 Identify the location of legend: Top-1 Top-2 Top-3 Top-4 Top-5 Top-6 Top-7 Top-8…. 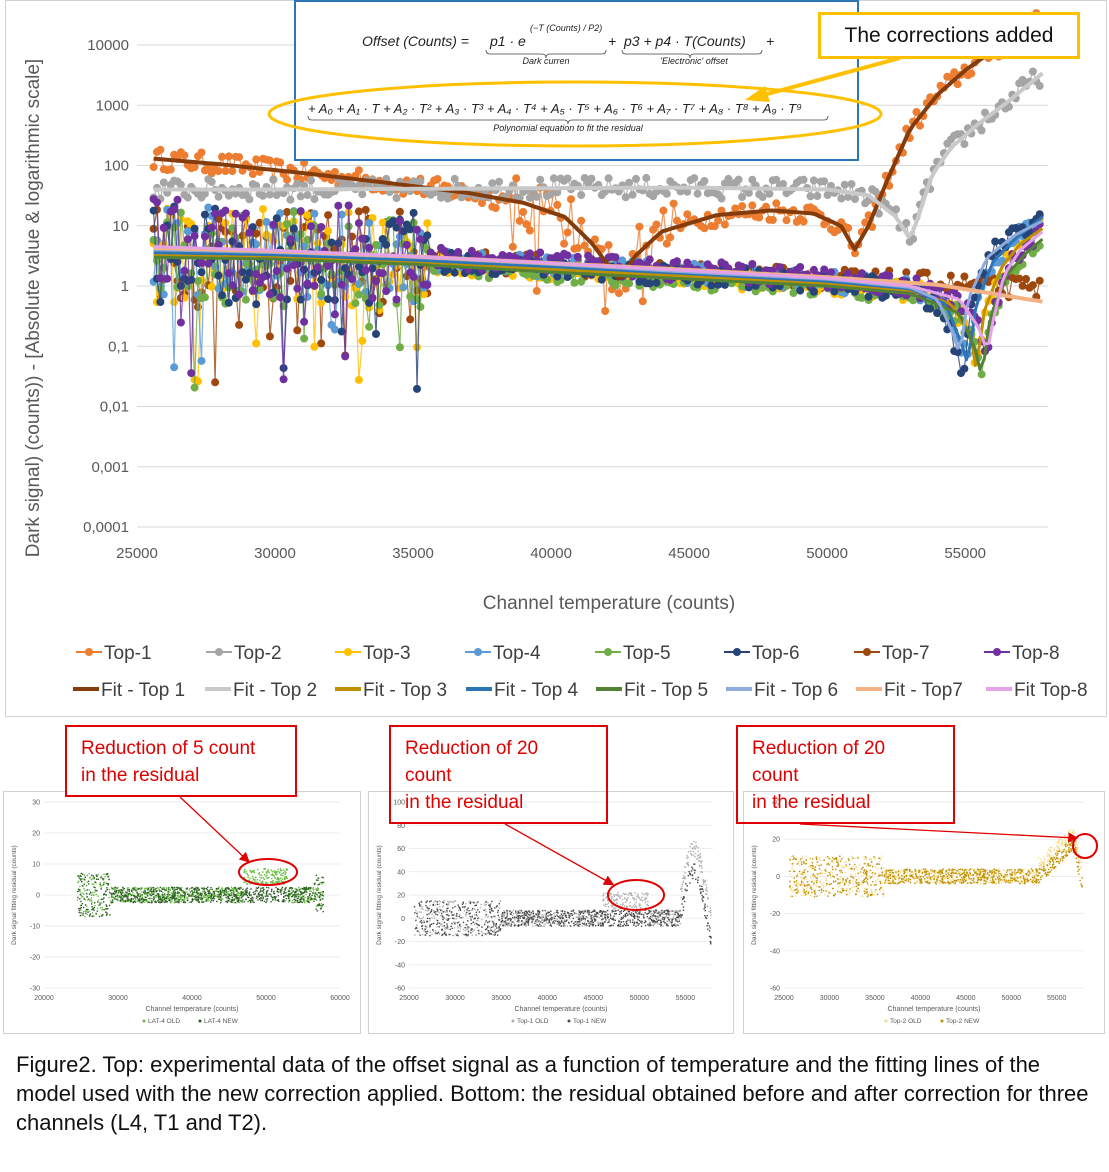
(580, 672).